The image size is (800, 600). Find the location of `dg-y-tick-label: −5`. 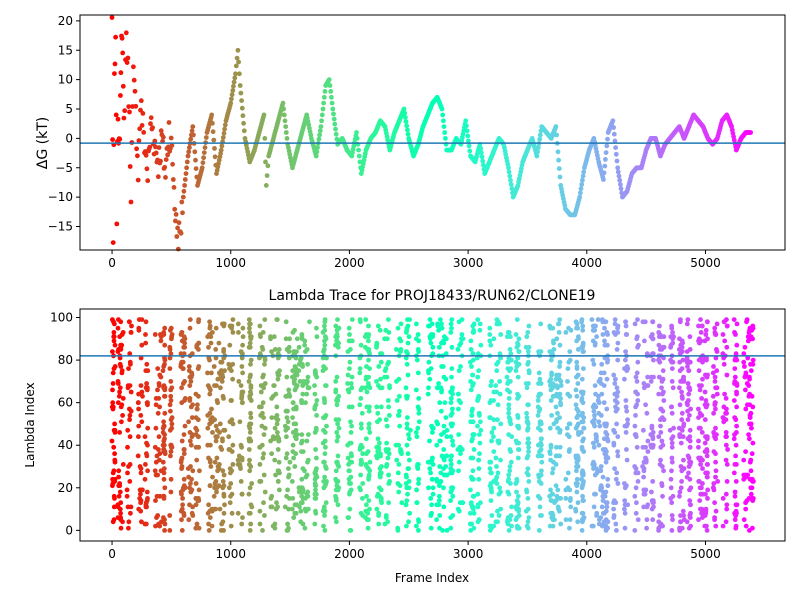

dg-y-tick-label: −5 is located at coordinates (64, 168).